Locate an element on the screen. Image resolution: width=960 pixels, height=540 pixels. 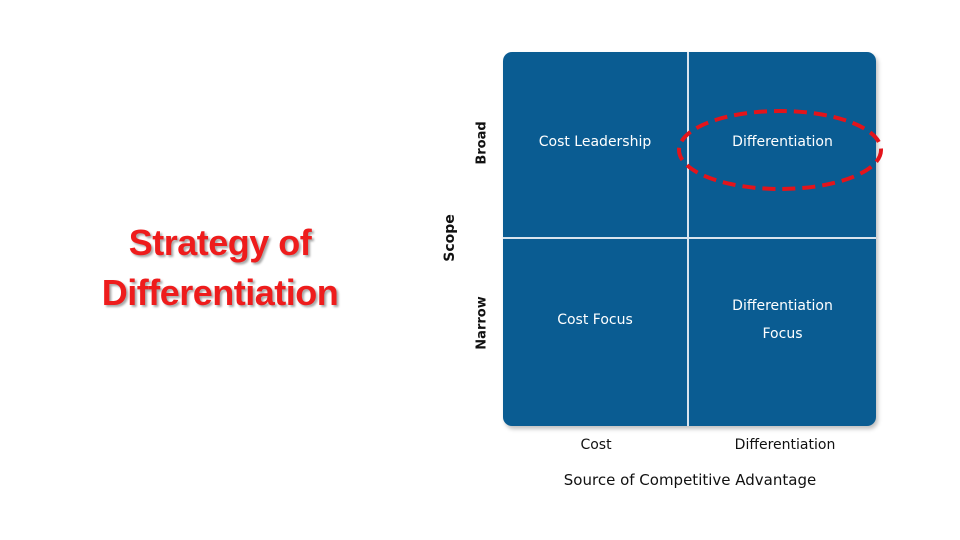
matrix-horizontal-divider is located at coordinates (689, 238).